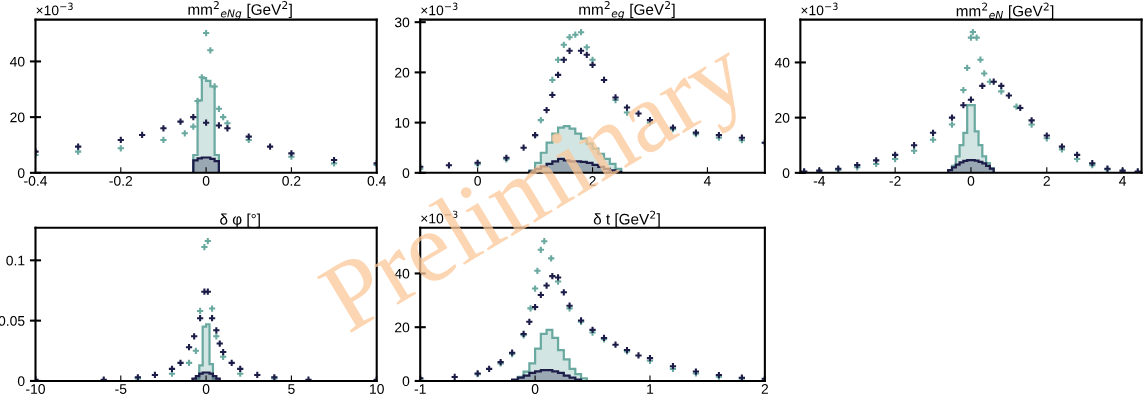 This screenshot has height=401, width=1145. What do you see at coordinates (1123, 181) in the screenshot?
I see `x-tick-label: 4` at bounding box center [1123, 181].